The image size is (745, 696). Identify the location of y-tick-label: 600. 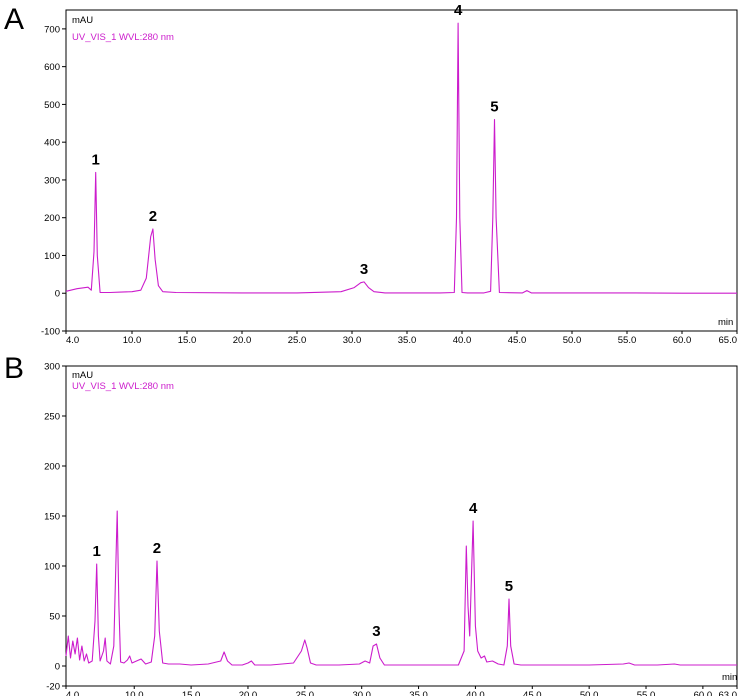
(52, 67).